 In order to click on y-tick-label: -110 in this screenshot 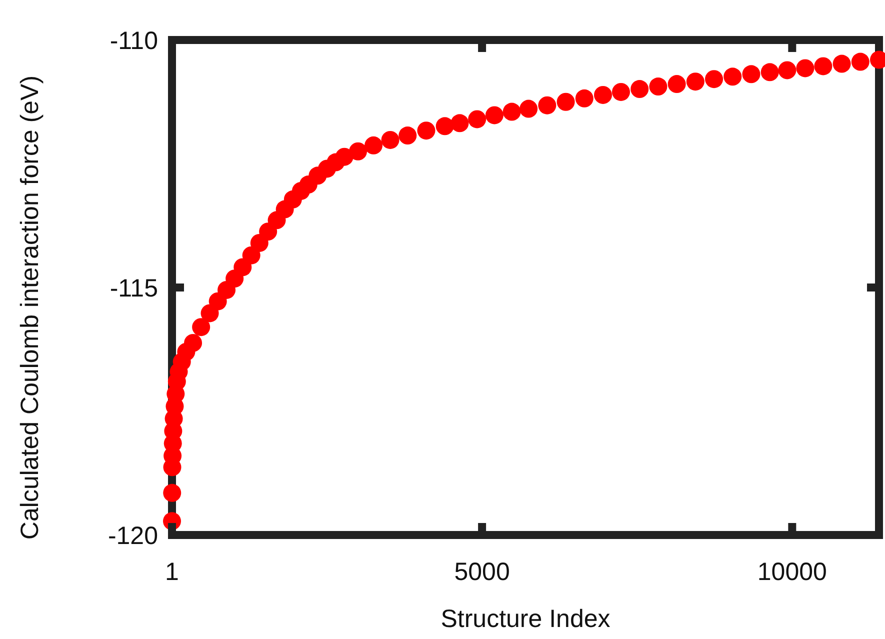, I will do `click(134, 41)`.